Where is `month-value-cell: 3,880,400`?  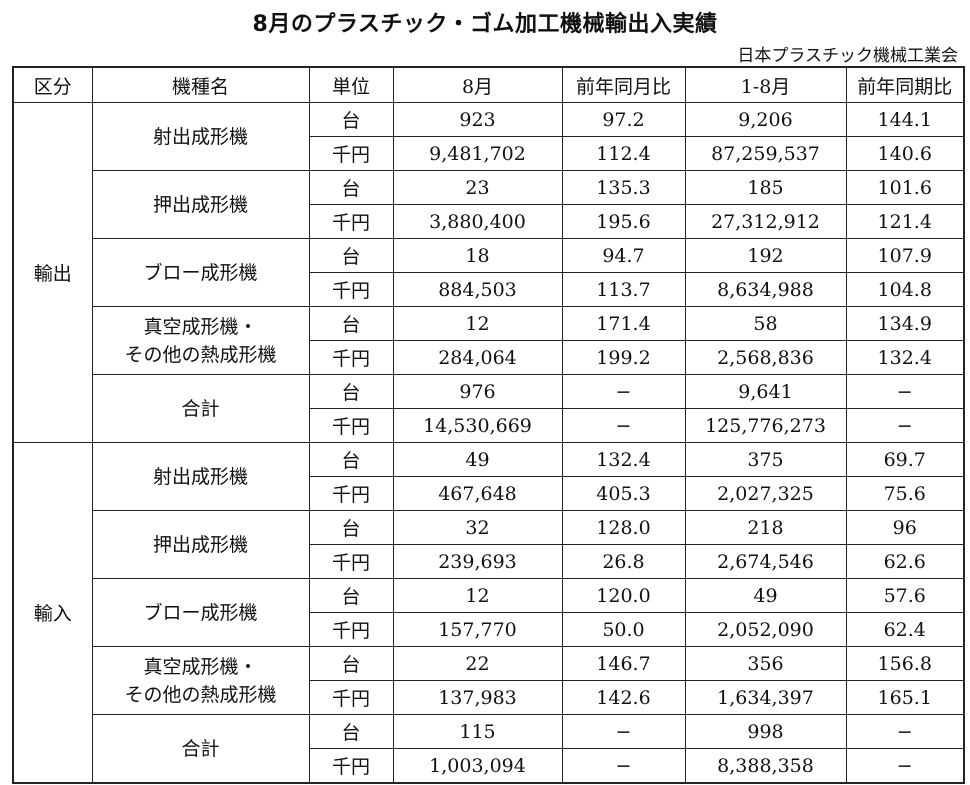 month-value-cell: 3,880,400 is located at coordinates (477, 221).